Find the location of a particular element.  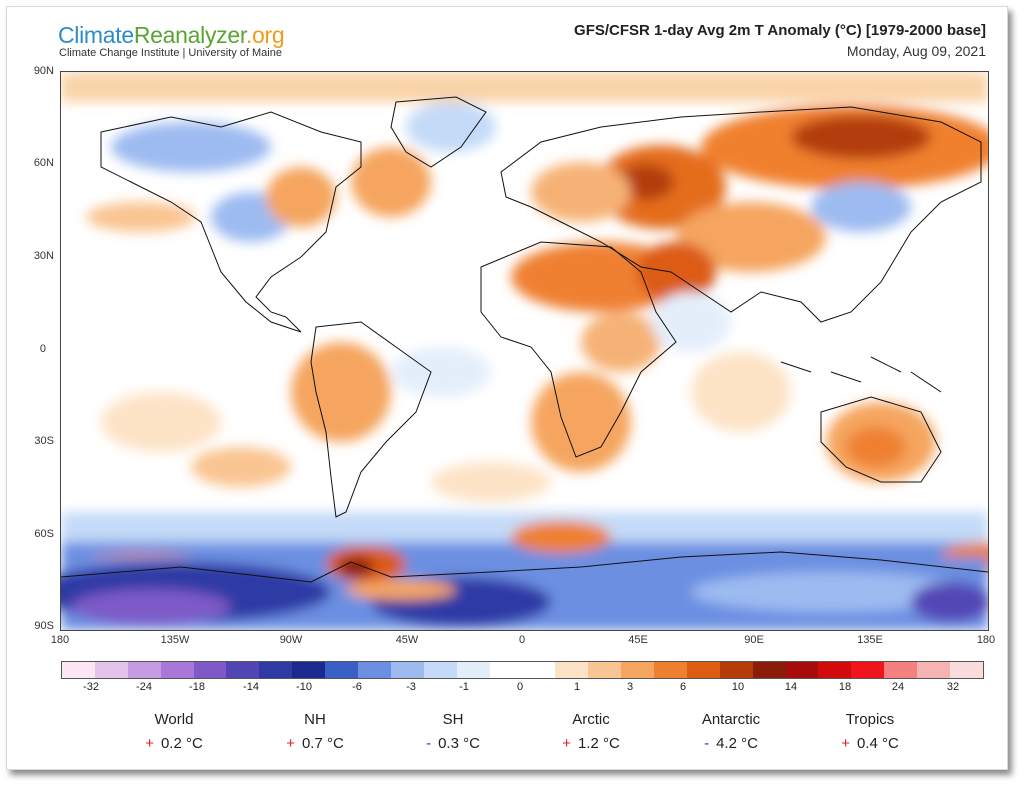

lat-label-60n: 60N is located at coordinates (43, 163).